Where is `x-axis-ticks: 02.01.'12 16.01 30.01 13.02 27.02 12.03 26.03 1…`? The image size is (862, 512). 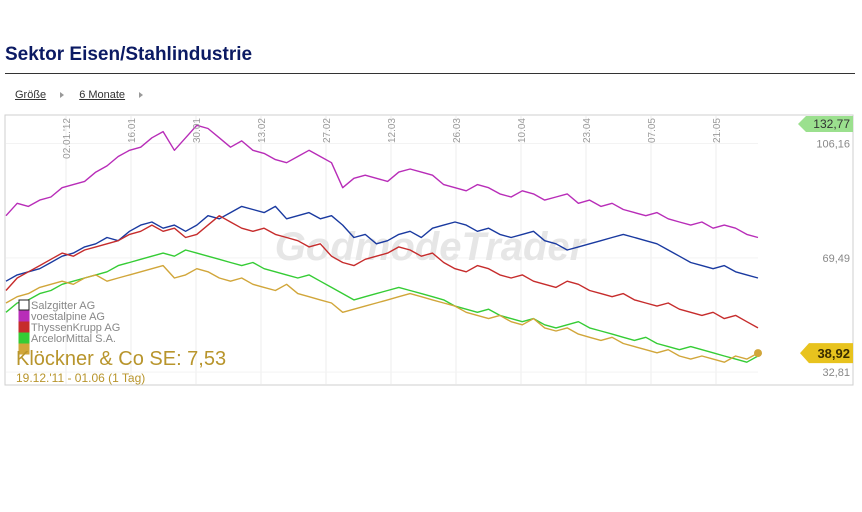
x-axis-ticks: 02.01.'12 16.01 30.01 13.02 27.02 12.03 26.03 1… is located at coordinates (392, 138).